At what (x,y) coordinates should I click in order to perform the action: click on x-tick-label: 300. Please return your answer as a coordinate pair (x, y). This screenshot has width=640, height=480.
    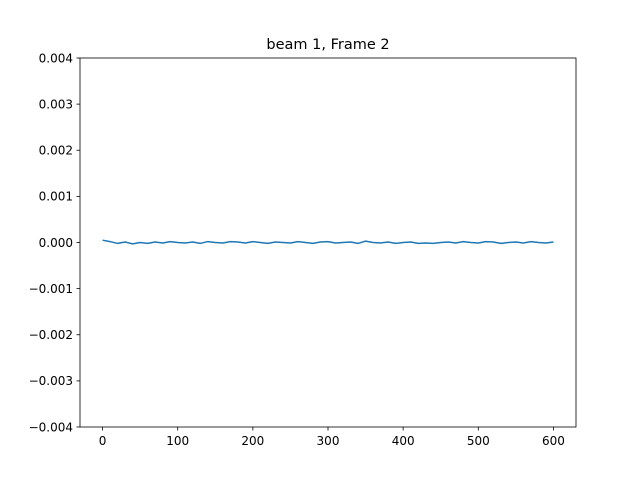
    Looking at the image, I should click on (328, 441).